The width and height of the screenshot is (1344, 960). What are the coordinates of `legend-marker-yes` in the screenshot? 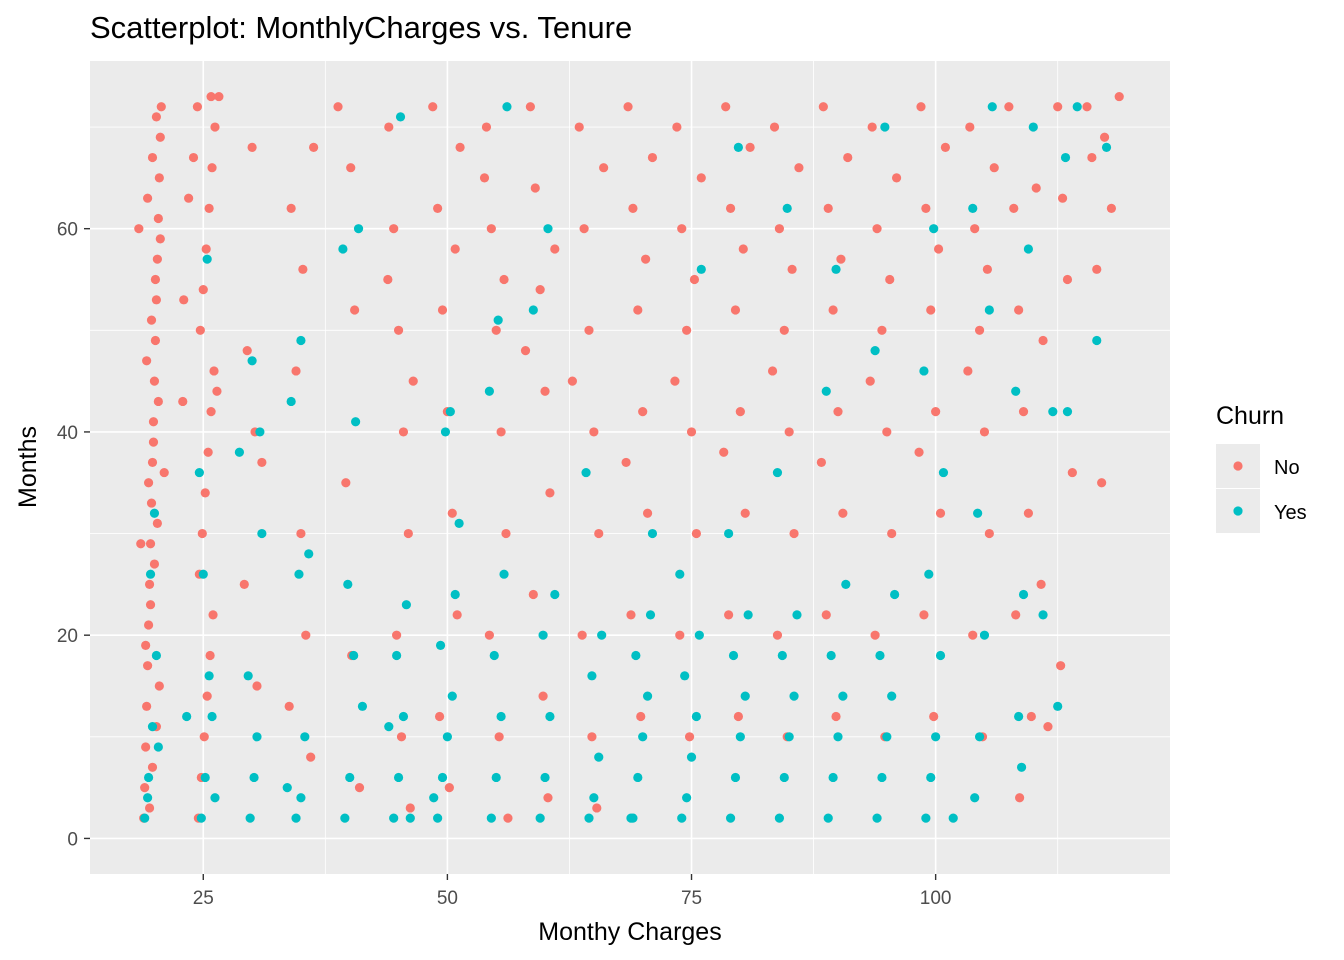 It's located at (1238, 511).